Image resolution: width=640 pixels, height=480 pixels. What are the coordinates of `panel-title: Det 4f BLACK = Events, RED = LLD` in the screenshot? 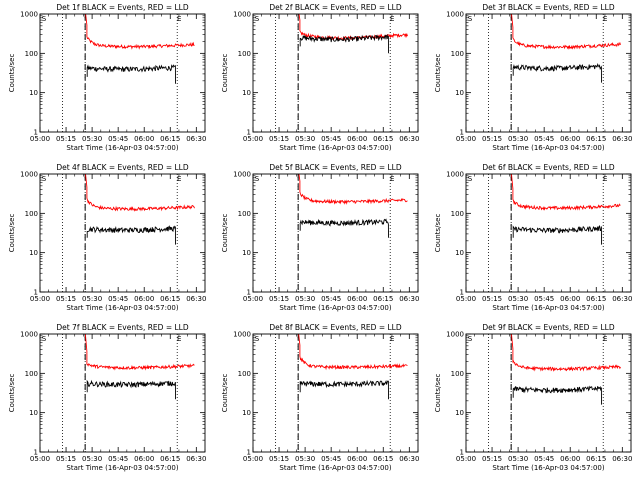 It's located at (122, 167).